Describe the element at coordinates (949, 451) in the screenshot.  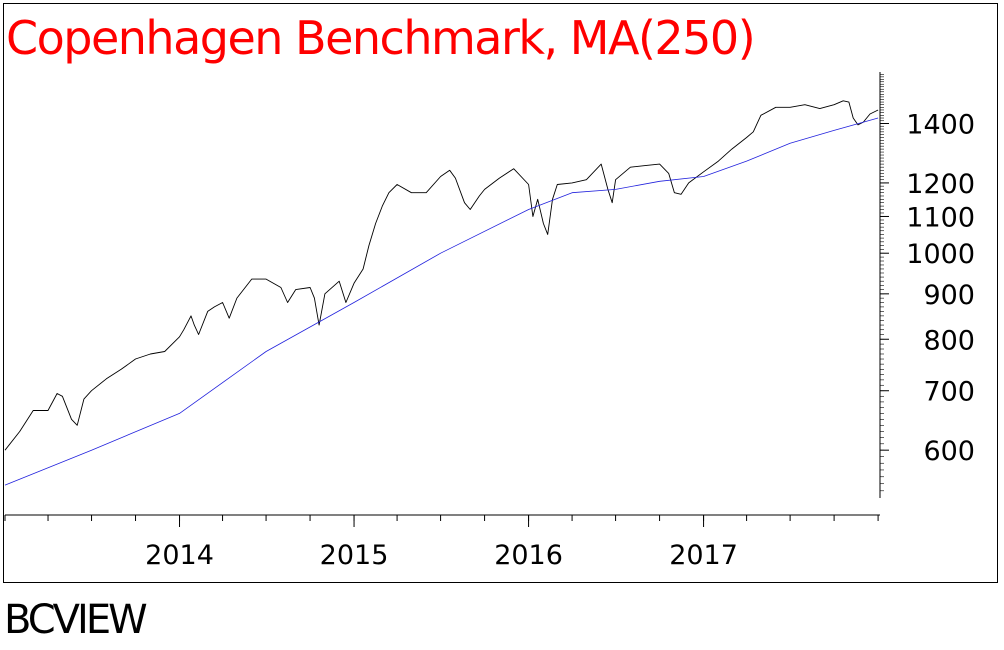
I see `y-tick-label: 600` at that location.